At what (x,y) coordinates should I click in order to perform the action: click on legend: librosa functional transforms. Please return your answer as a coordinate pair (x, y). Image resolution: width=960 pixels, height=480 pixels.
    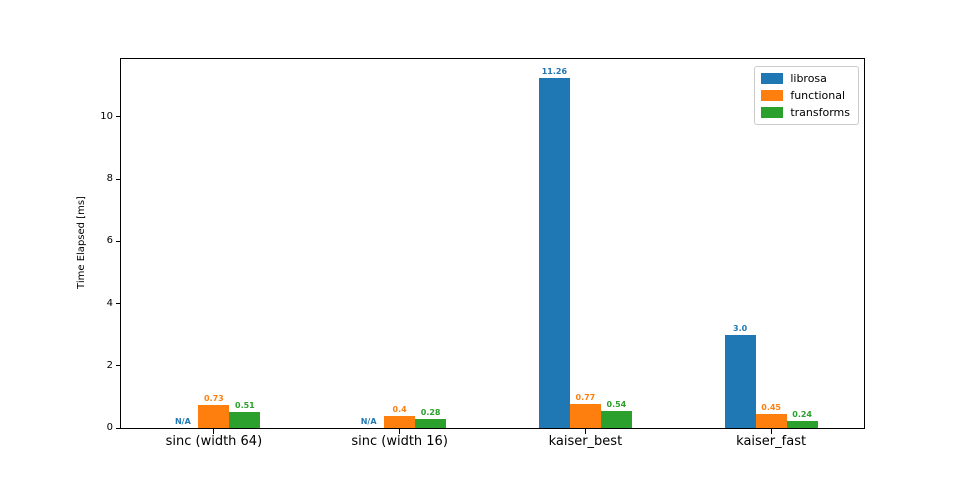
    Looking at the image, I should click on (806, 95).